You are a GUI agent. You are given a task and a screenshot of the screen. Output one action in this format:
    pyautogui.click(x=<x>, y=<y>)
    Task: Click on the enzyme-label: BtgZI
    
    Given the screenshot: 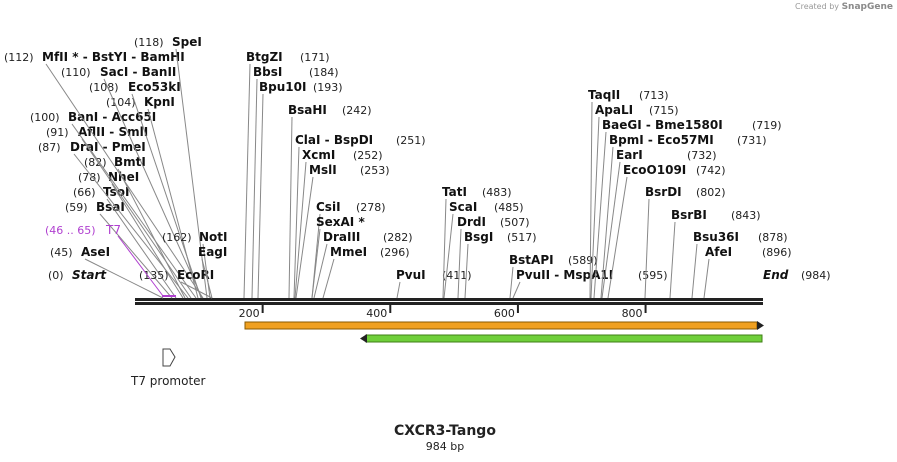 What is the action you would take?
    pyautogui.click(x=264, y=57)
    